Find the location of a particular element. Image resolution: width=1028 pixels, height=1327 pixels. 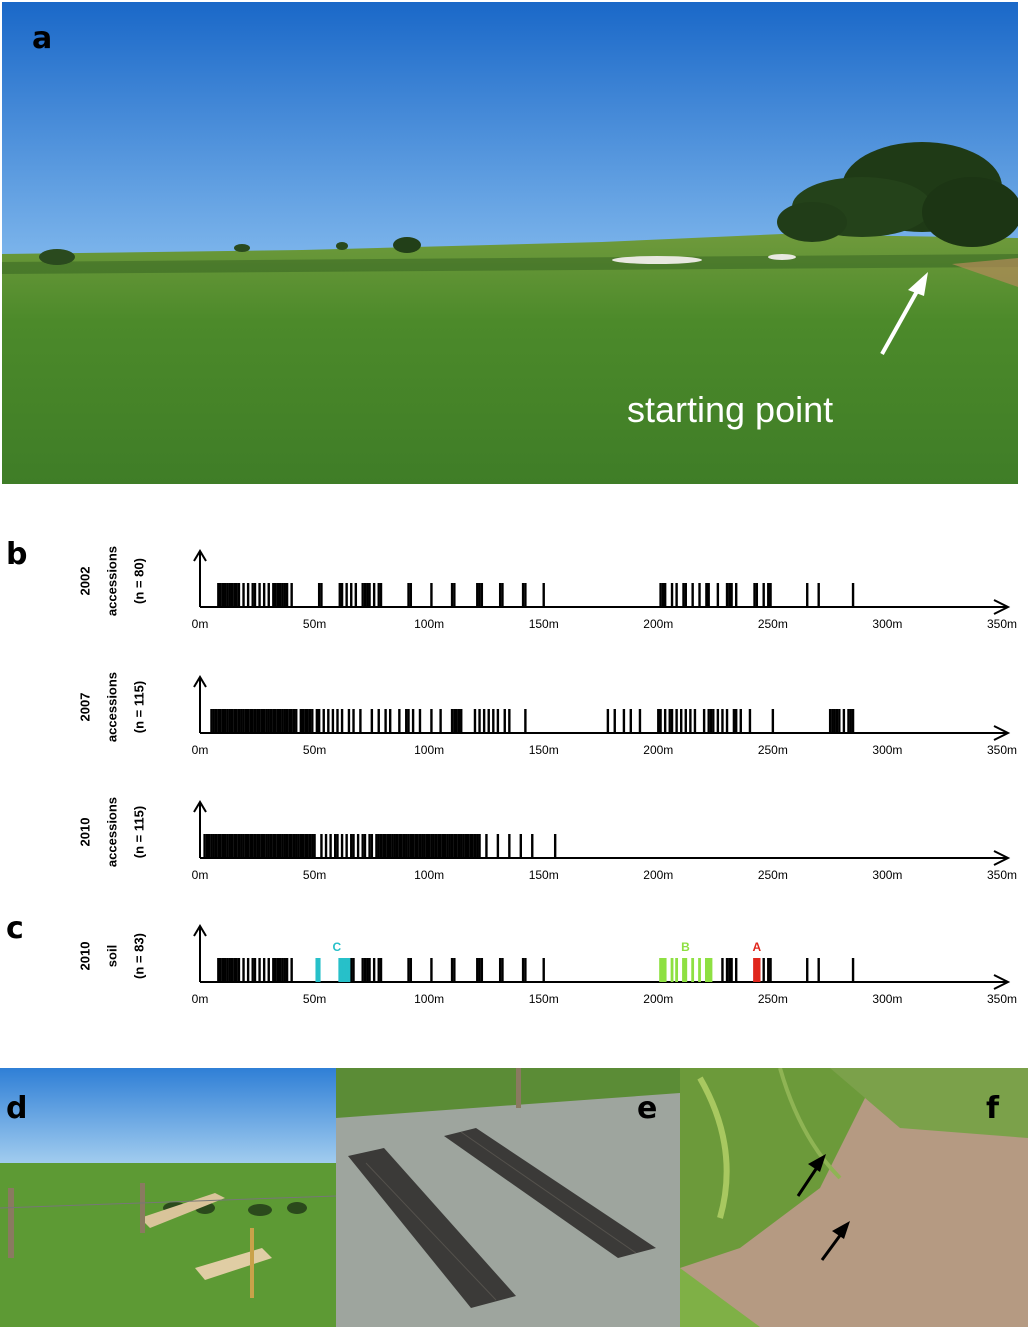

panel-label-f: f is located at coordinates (993, 1108).